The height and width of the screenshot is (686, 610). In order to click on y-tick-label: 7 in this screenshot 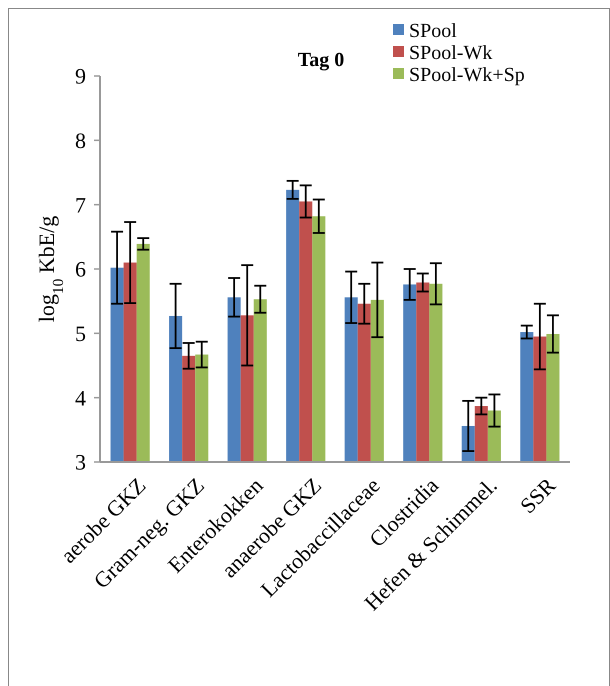, I will do `click(80, 205)`.